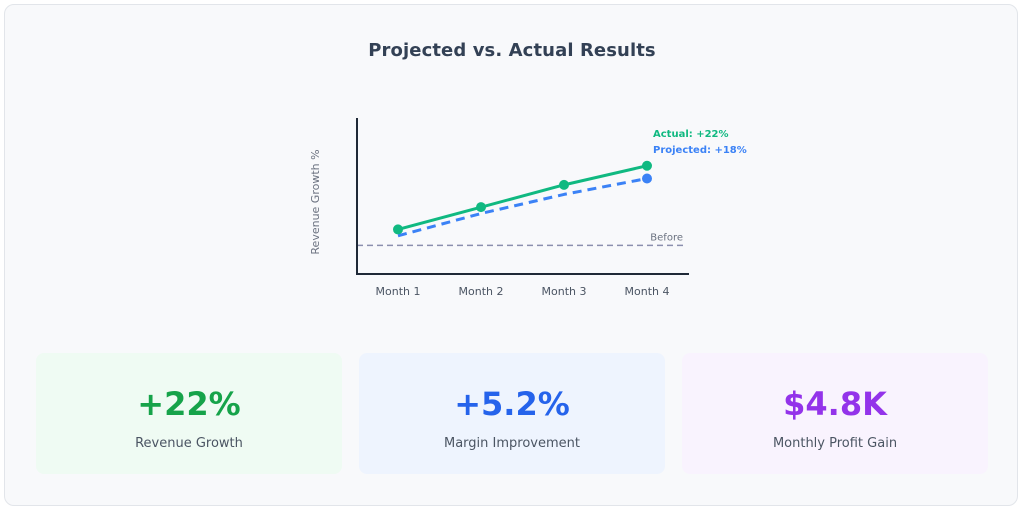  Describe the element at coordinates (666, 237) in the screenshot. I see `baseline-label: Before` at that location.